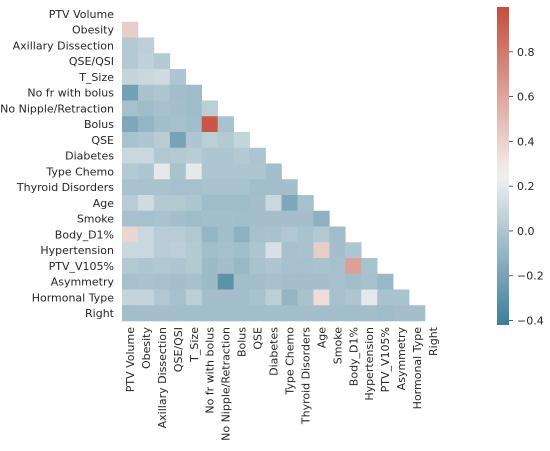 The height and width of the screenshot is (451, 550). Describe the element at coordinates (96, 77) in the screenshot. I see `row-label: T_Size` at that location.